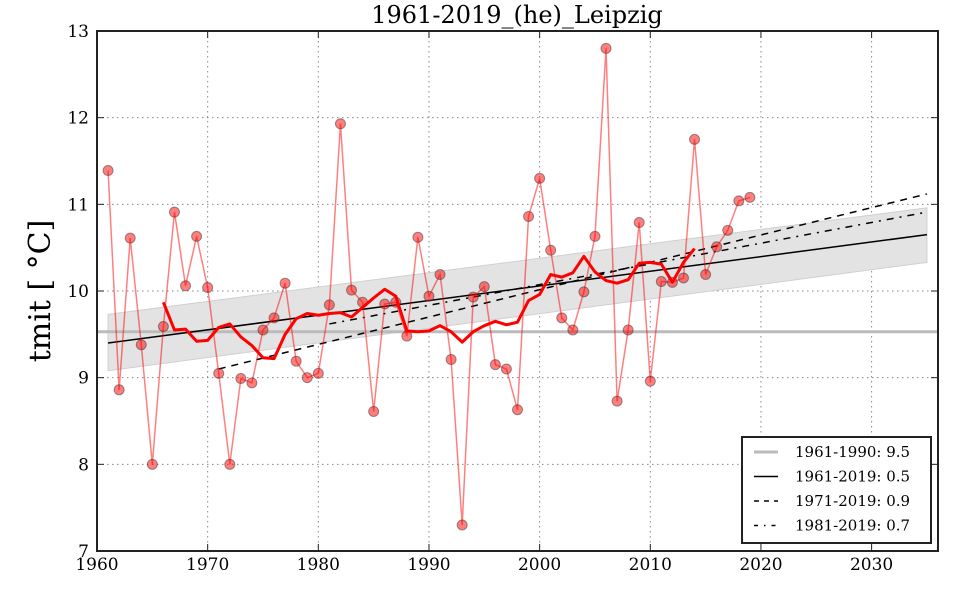 The height and width of the screenshot is (600, 960). What do you see at coordinates (650, 565) in the screenshot?
I see `x-tick-label: 2010` at bounding box center [650, 565].